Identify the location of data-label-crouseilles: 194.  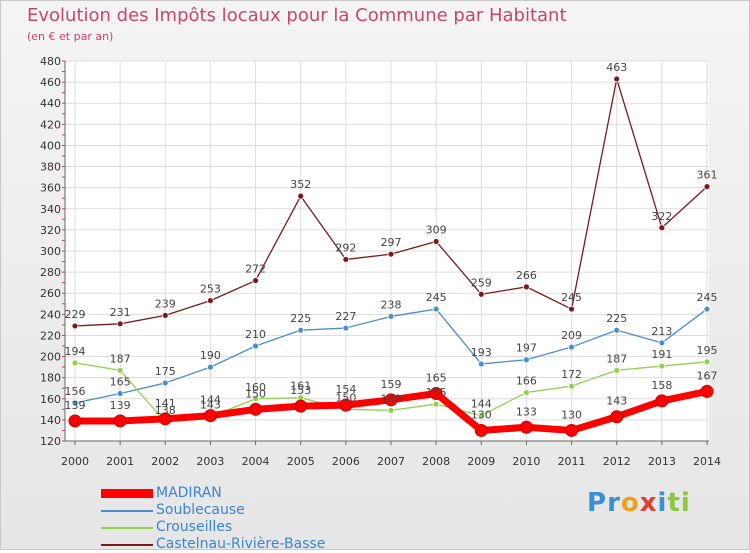
(75, 351).